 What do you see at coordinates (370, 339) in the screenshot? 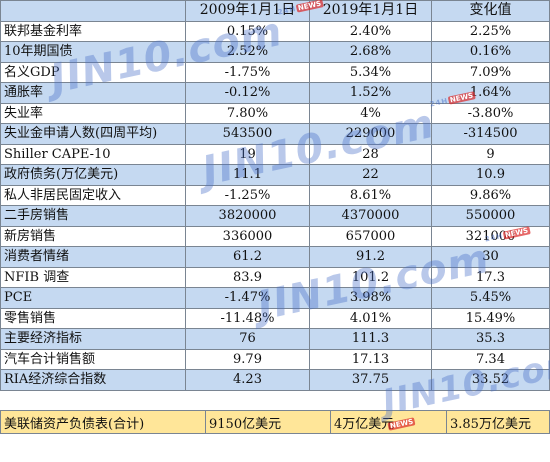
I see `value-2019: 111.3` at bounding box center [370, 339].